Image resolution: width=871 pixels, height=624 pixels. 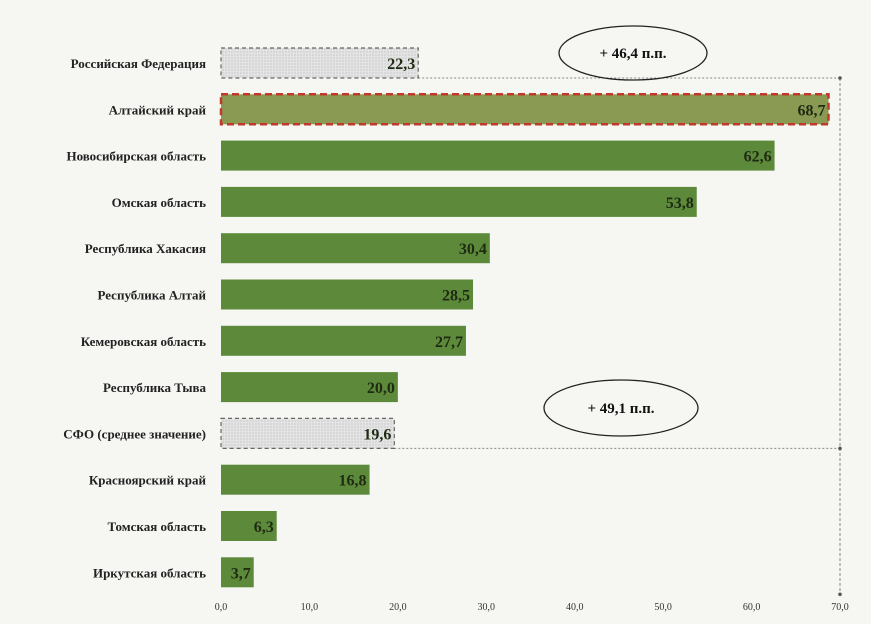 I want to click on tick-label: 0,0, so click(x=221, y=607).